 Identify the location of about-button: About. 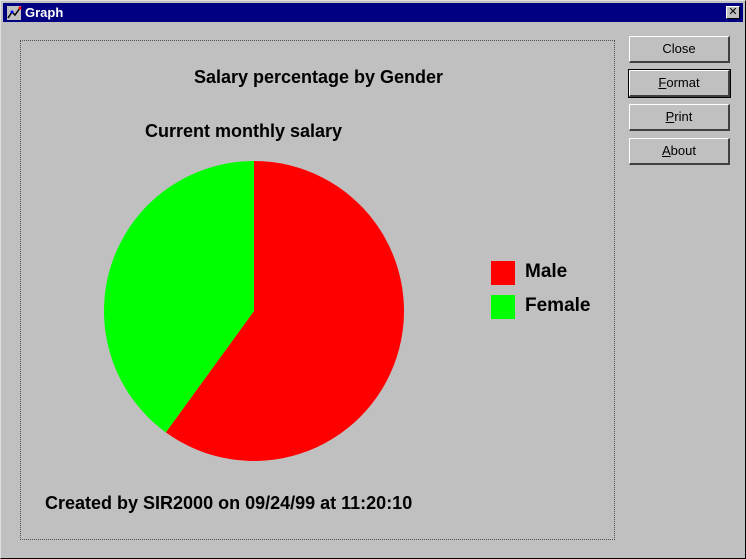
(679, 151).